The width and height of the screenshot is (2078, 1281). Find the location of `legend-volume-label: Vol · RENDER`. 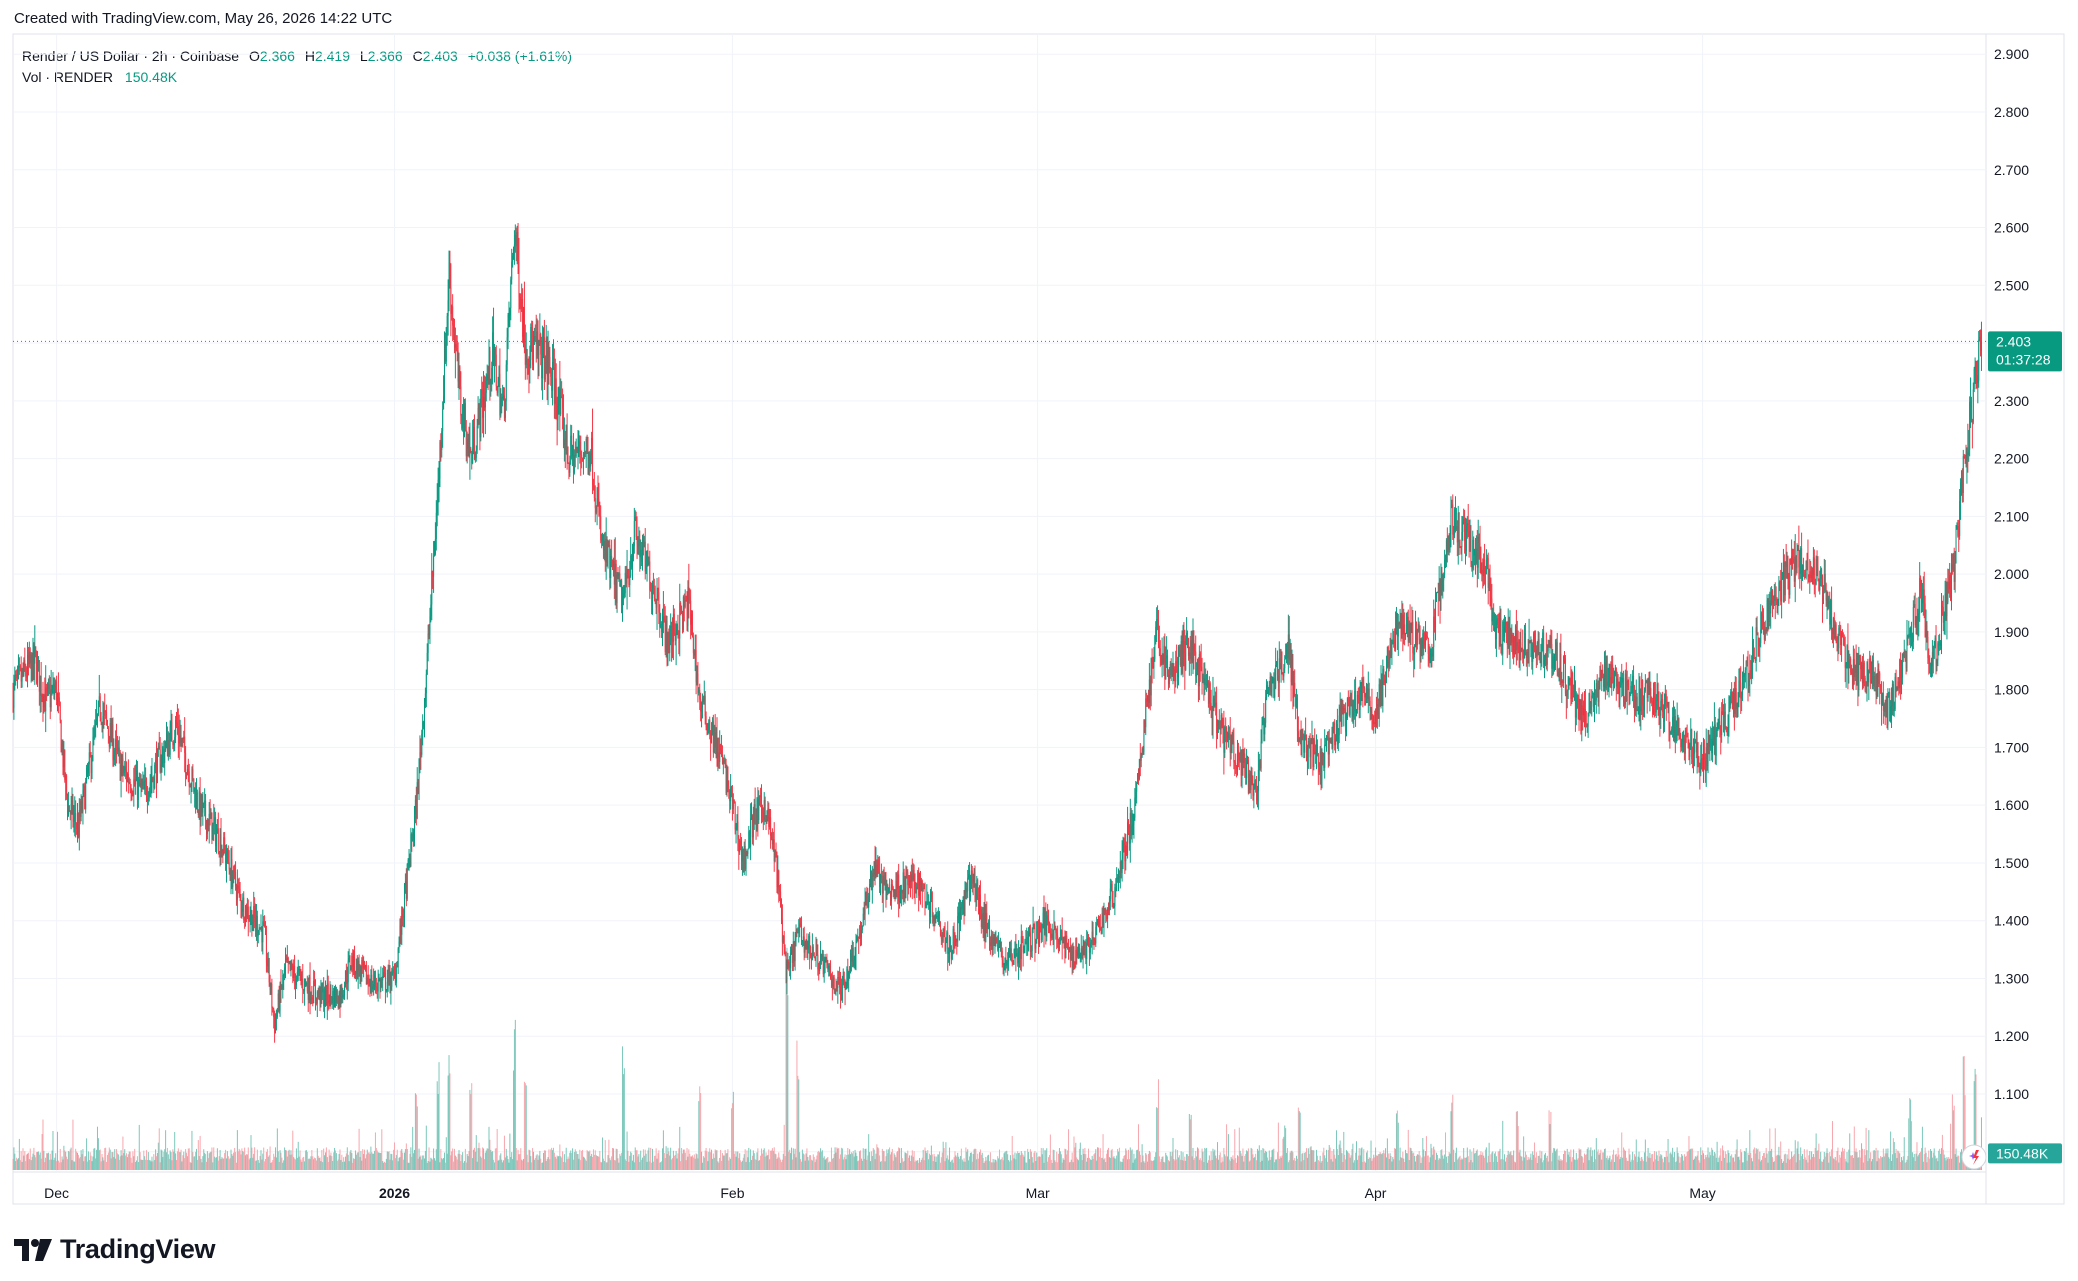

legend-volume-label: Vol · RENDER is located at coordinates (68, 77).